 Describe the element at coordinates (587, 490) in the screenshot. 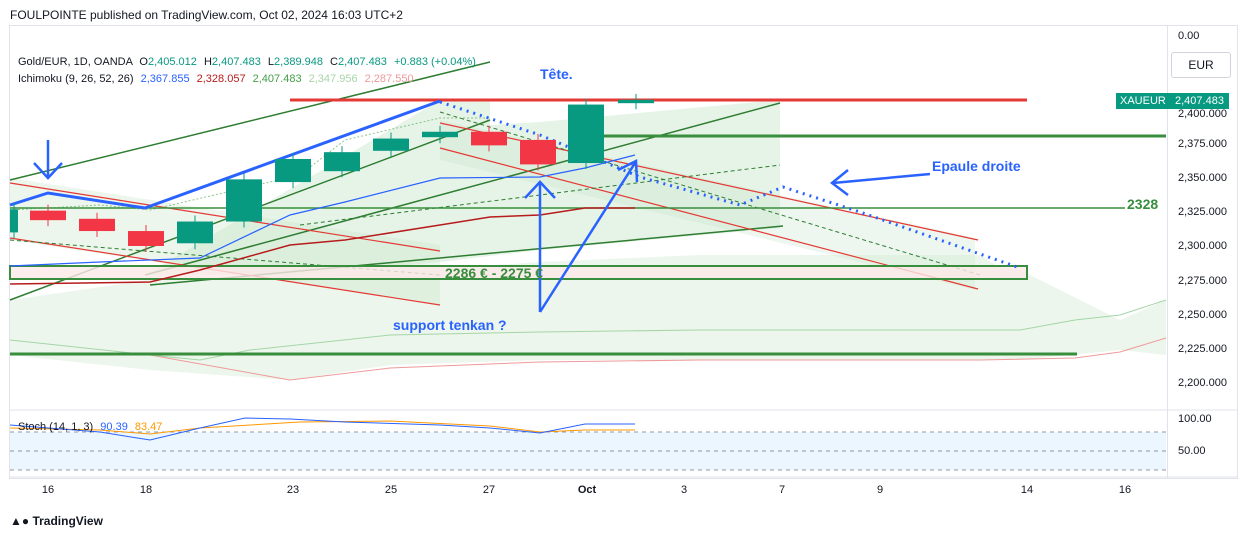

I see `time-label: Oct` at that location.